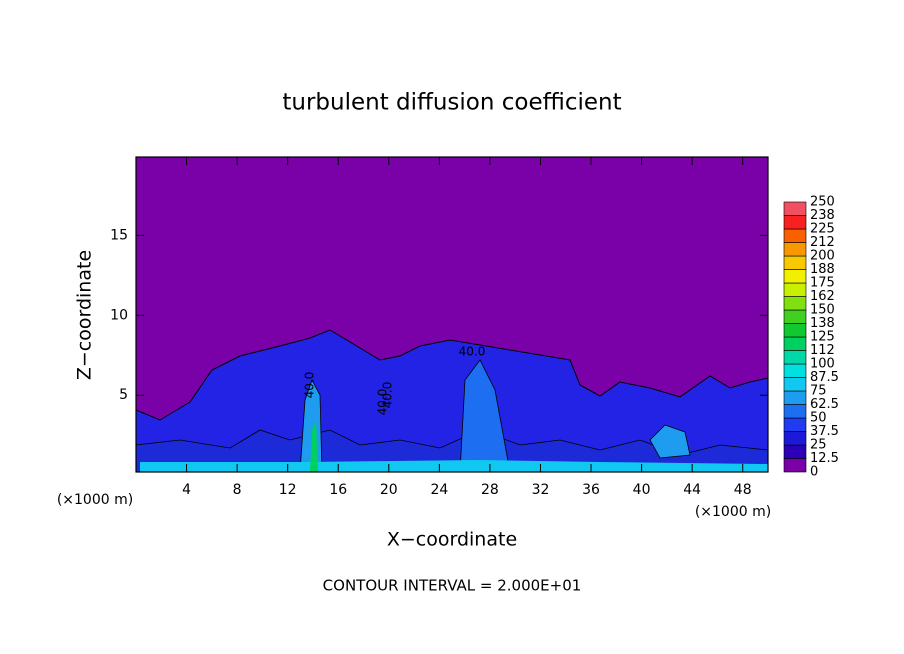 This screenshot has width=904, height=654. What do you see at coordinates (822, 296) in the screenshot?
I see `colorbar-label: 162` at bounding box center [822, 296].